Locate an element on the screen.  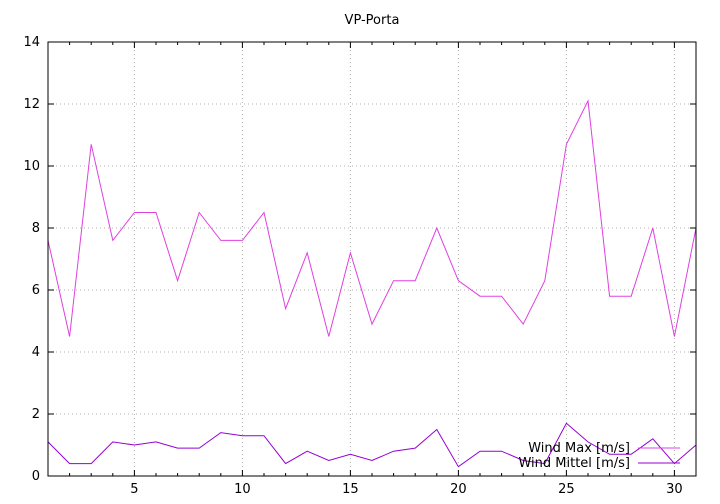
x-tick-label: 20 is located at coordinates (458, 489).